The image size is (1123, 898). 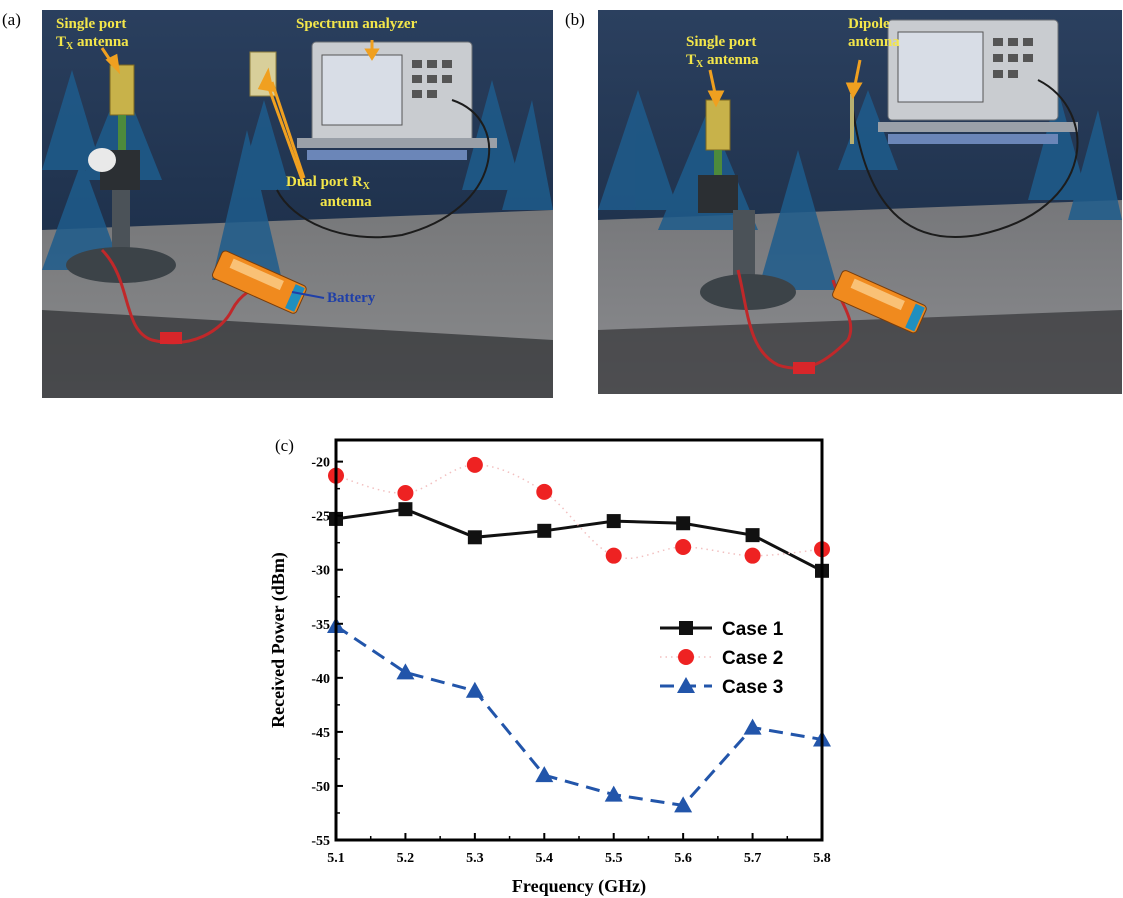 I want to click on annotation-rx-antenna-line1: Dual port RX, so click(x=328, y=183).